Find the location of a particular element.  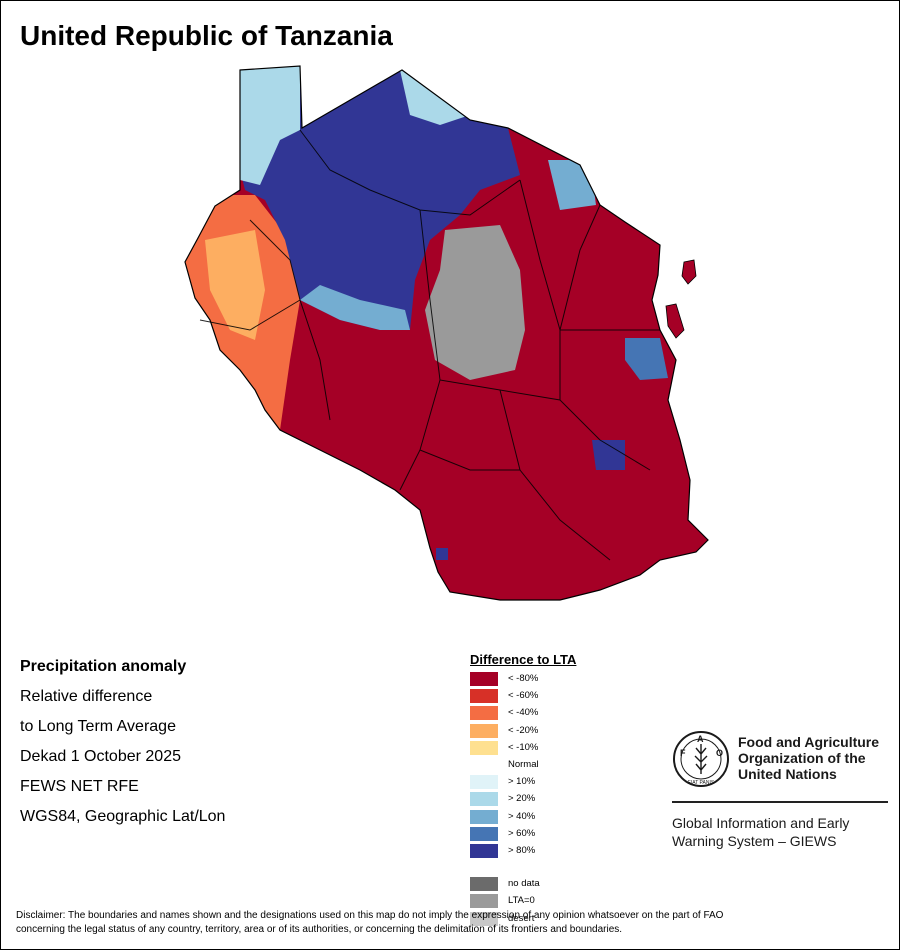

legend-label: > 60% is located at coordinates (522, 833).